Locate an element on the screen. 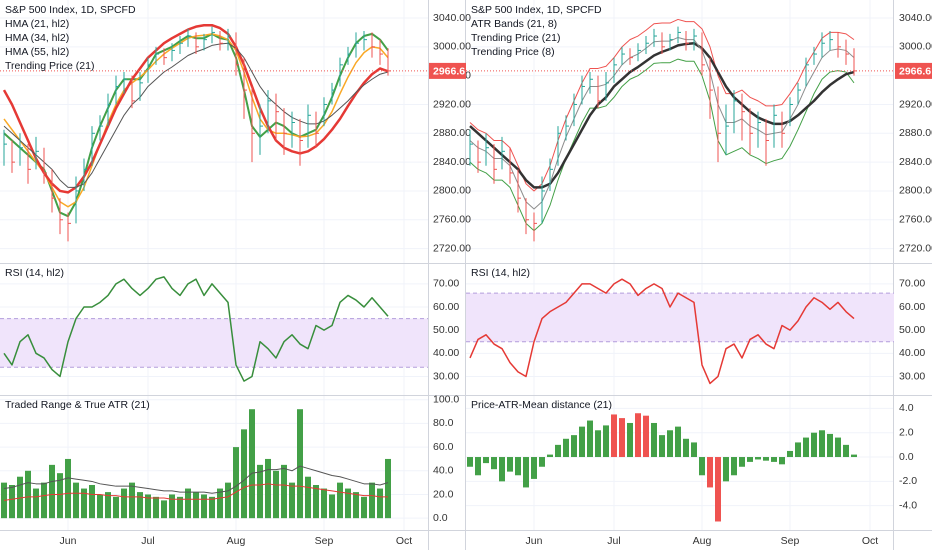  y-tick-label: 70.00 is located at coordinates (446, 284).